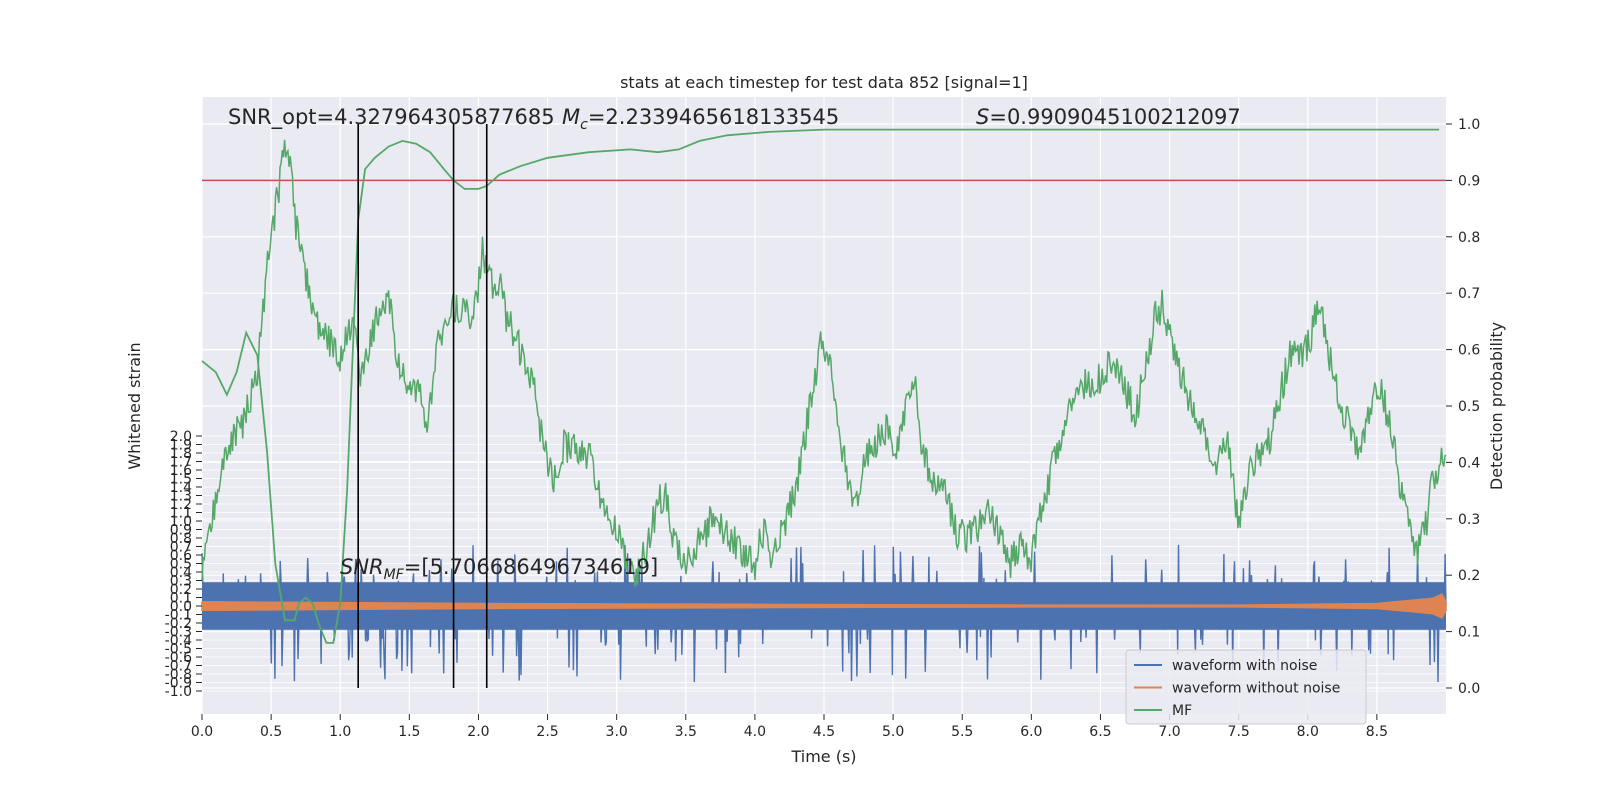  Describe the element at coordinates (181, 488) in the screenshot. I see `left-tick-label: 1.4` at that location.